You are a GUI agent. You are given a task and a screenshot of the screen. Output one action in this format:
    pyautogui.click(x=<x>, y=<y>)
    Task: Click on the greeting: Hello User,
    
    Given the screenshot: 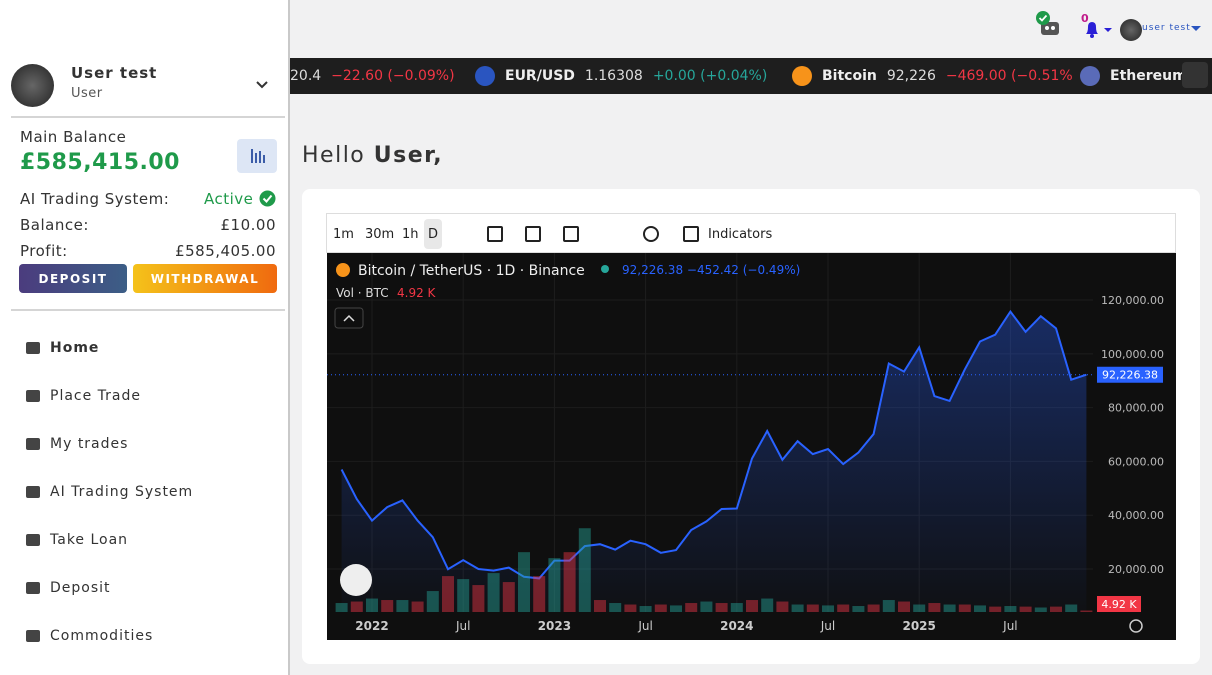 What is the action you would take?
    pyautogui.click(x=372, y=155)
    